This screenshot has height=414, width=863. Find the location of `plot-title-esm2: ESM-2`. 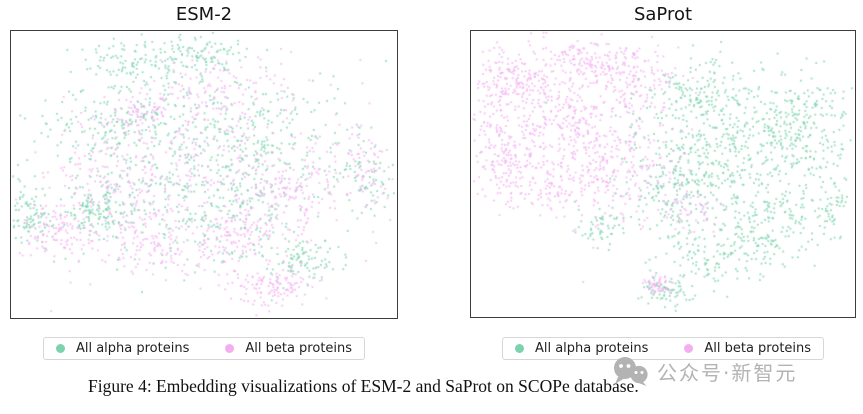

plot-title-esm2: ESM-2 is located at coordinates (204, 14).